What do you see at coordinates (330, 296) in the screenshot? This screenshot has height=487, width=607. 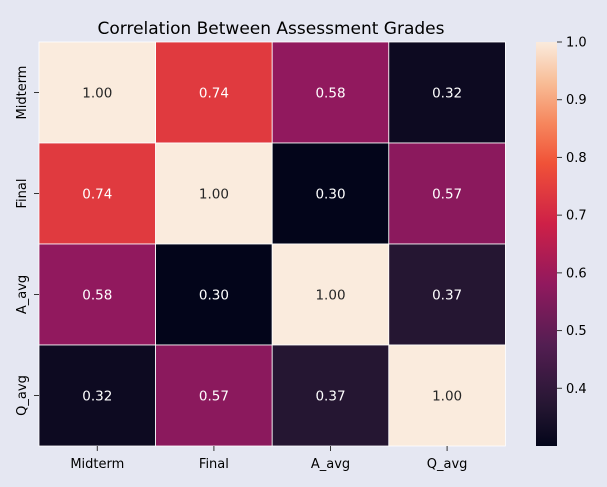 I see `cell-label-2-2: 1.00` at bounding box center [330, 296].